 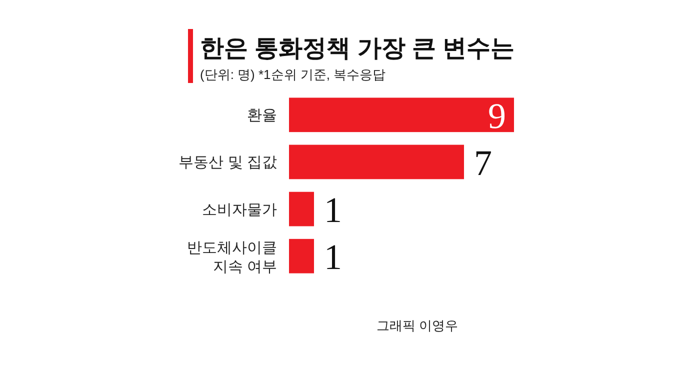 What do you see at coordinates (262, 115) in the screenshot?
I see `y-tick-label: 환율` at bounding box center [262, 115].